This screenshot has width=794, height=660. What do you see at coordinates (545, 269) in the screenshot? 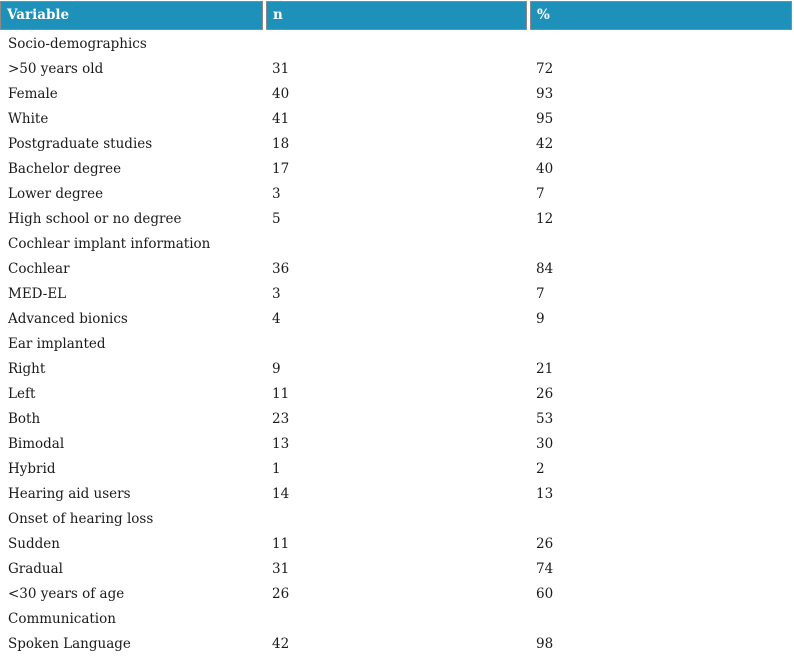
I see `row-percent-cell: 84` at bounding box center [545, 269].